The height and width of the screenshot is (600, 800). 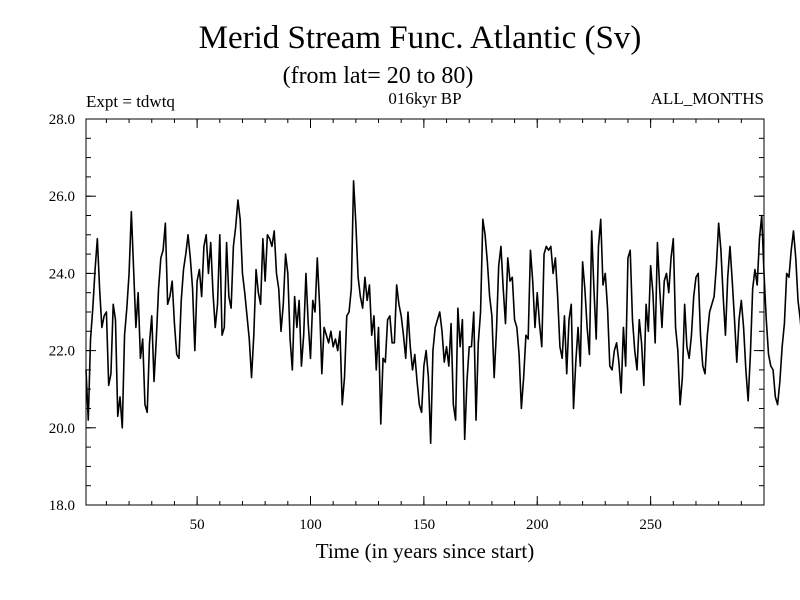 What do you see at coordinates (62, 120) in the screenshot?
I see `y-tick-label: 28.0` at bounding box center [62, 120].